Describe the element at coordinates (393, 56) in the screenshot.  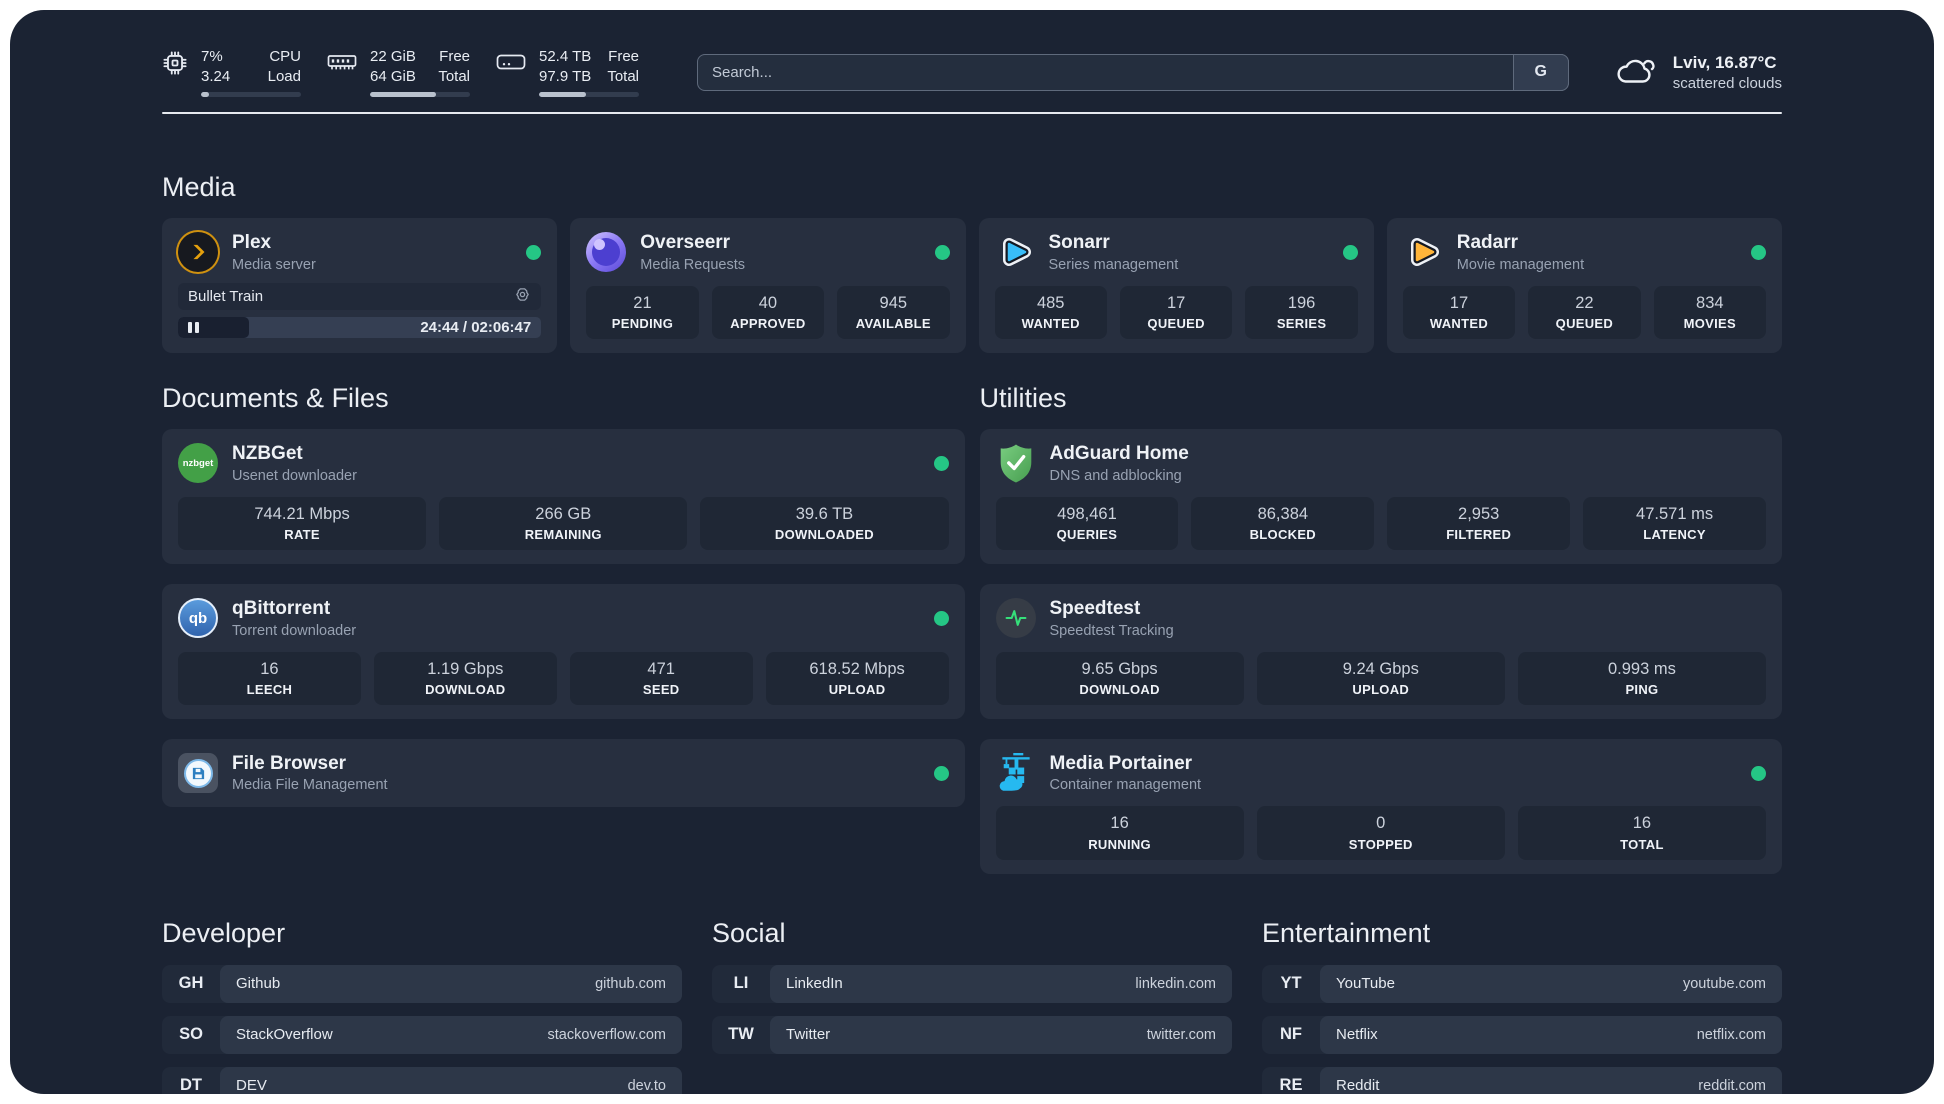
I see `memory-free-value: 22 GiB` at that location.